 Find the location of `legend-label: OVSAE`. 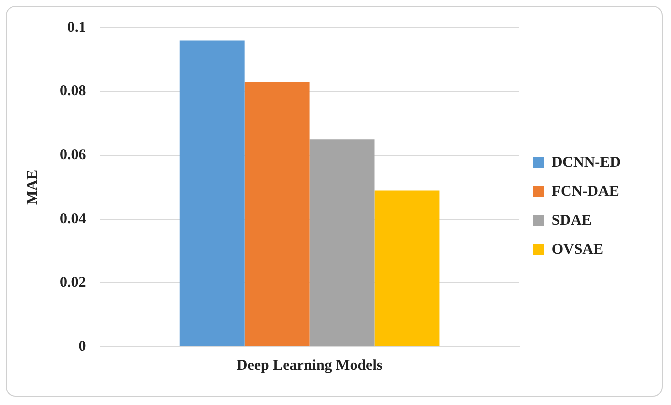

legend-label: OVSAE is located at coordinates (578, 250).